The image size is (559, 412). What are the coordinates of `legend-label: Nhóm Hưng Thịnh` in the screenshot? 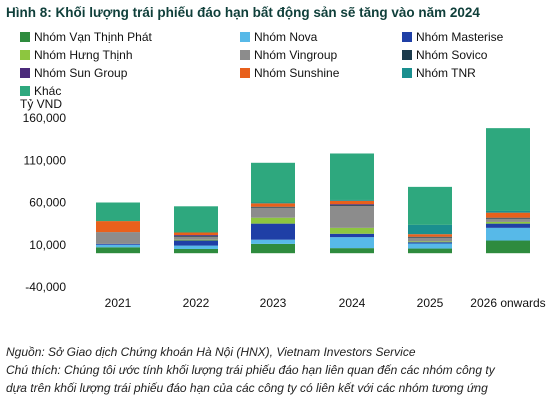 It's located at (83, 55).